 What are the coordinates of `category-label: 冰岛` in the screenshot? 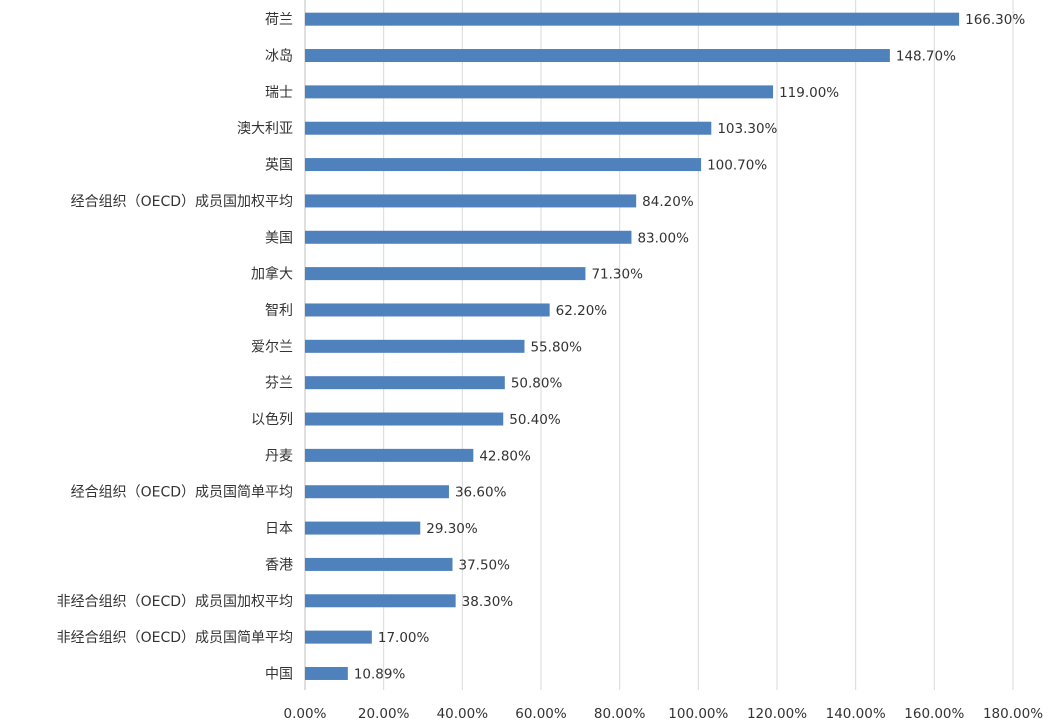 It's located at (279, 57).